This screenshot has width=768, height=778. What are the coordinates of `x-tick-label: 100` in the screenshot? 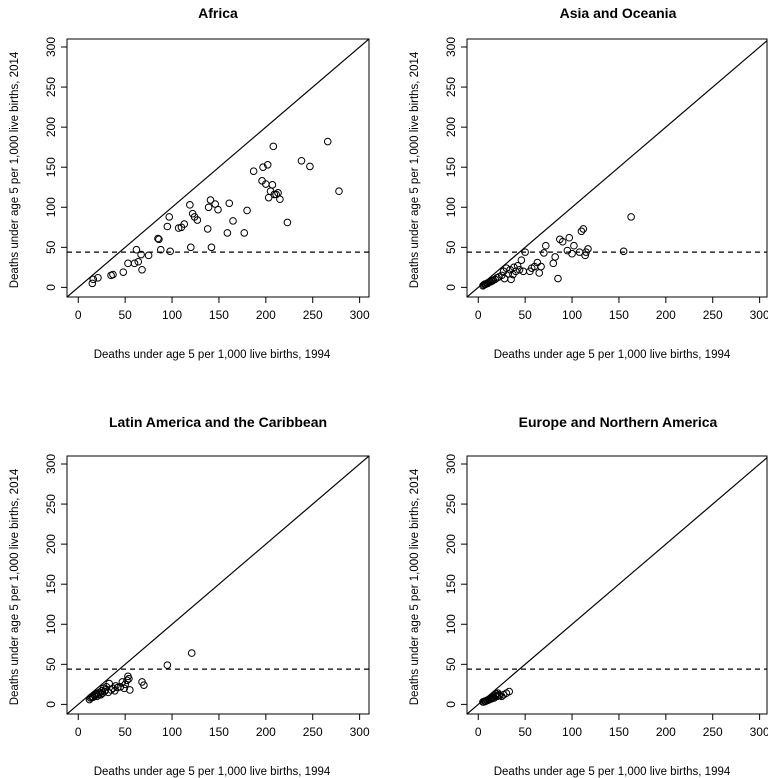 It's located at (172, 732).